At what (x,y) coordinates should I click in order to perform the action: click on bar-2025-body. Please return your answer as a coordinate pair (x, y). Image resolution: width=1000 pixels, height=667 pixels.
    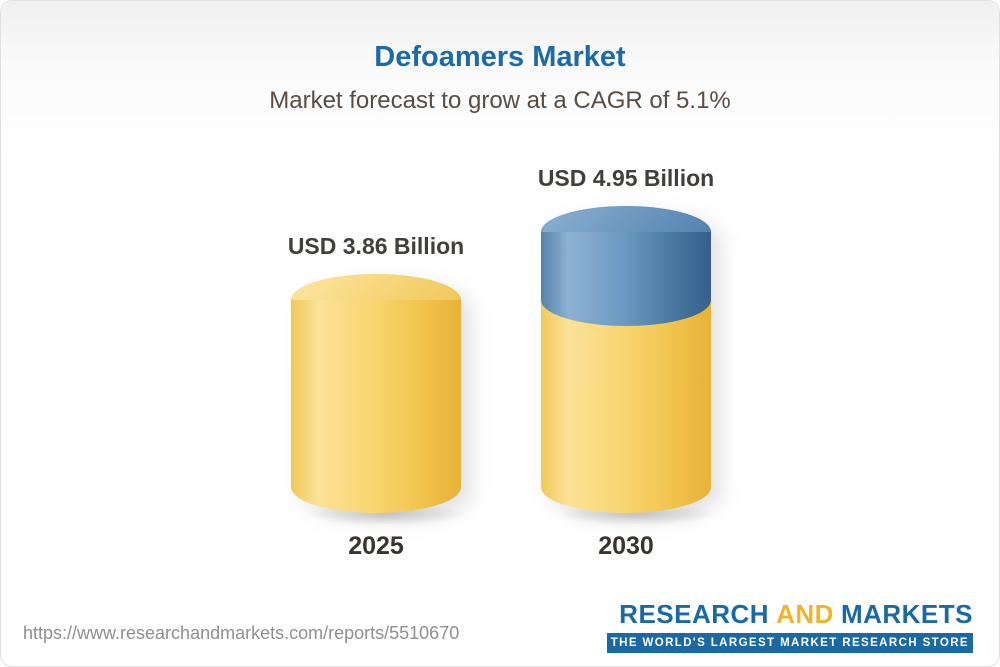
    Looking at the image, I should click on (376, 406).